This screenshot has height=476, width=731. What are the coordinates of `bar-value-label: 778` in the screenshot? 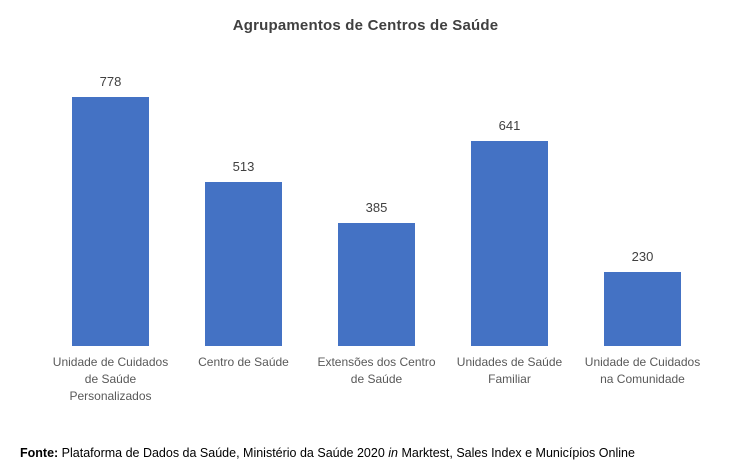 It's located at (110, 81).